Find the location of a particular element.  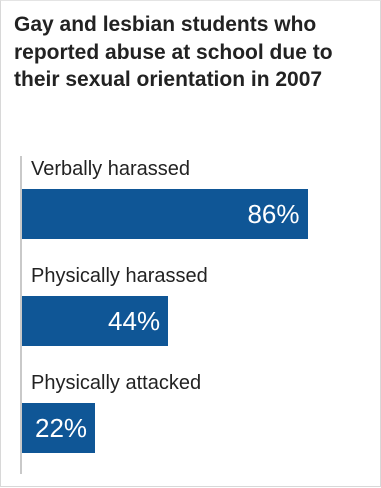

category-axis-line is located at coordinates (21, 315).